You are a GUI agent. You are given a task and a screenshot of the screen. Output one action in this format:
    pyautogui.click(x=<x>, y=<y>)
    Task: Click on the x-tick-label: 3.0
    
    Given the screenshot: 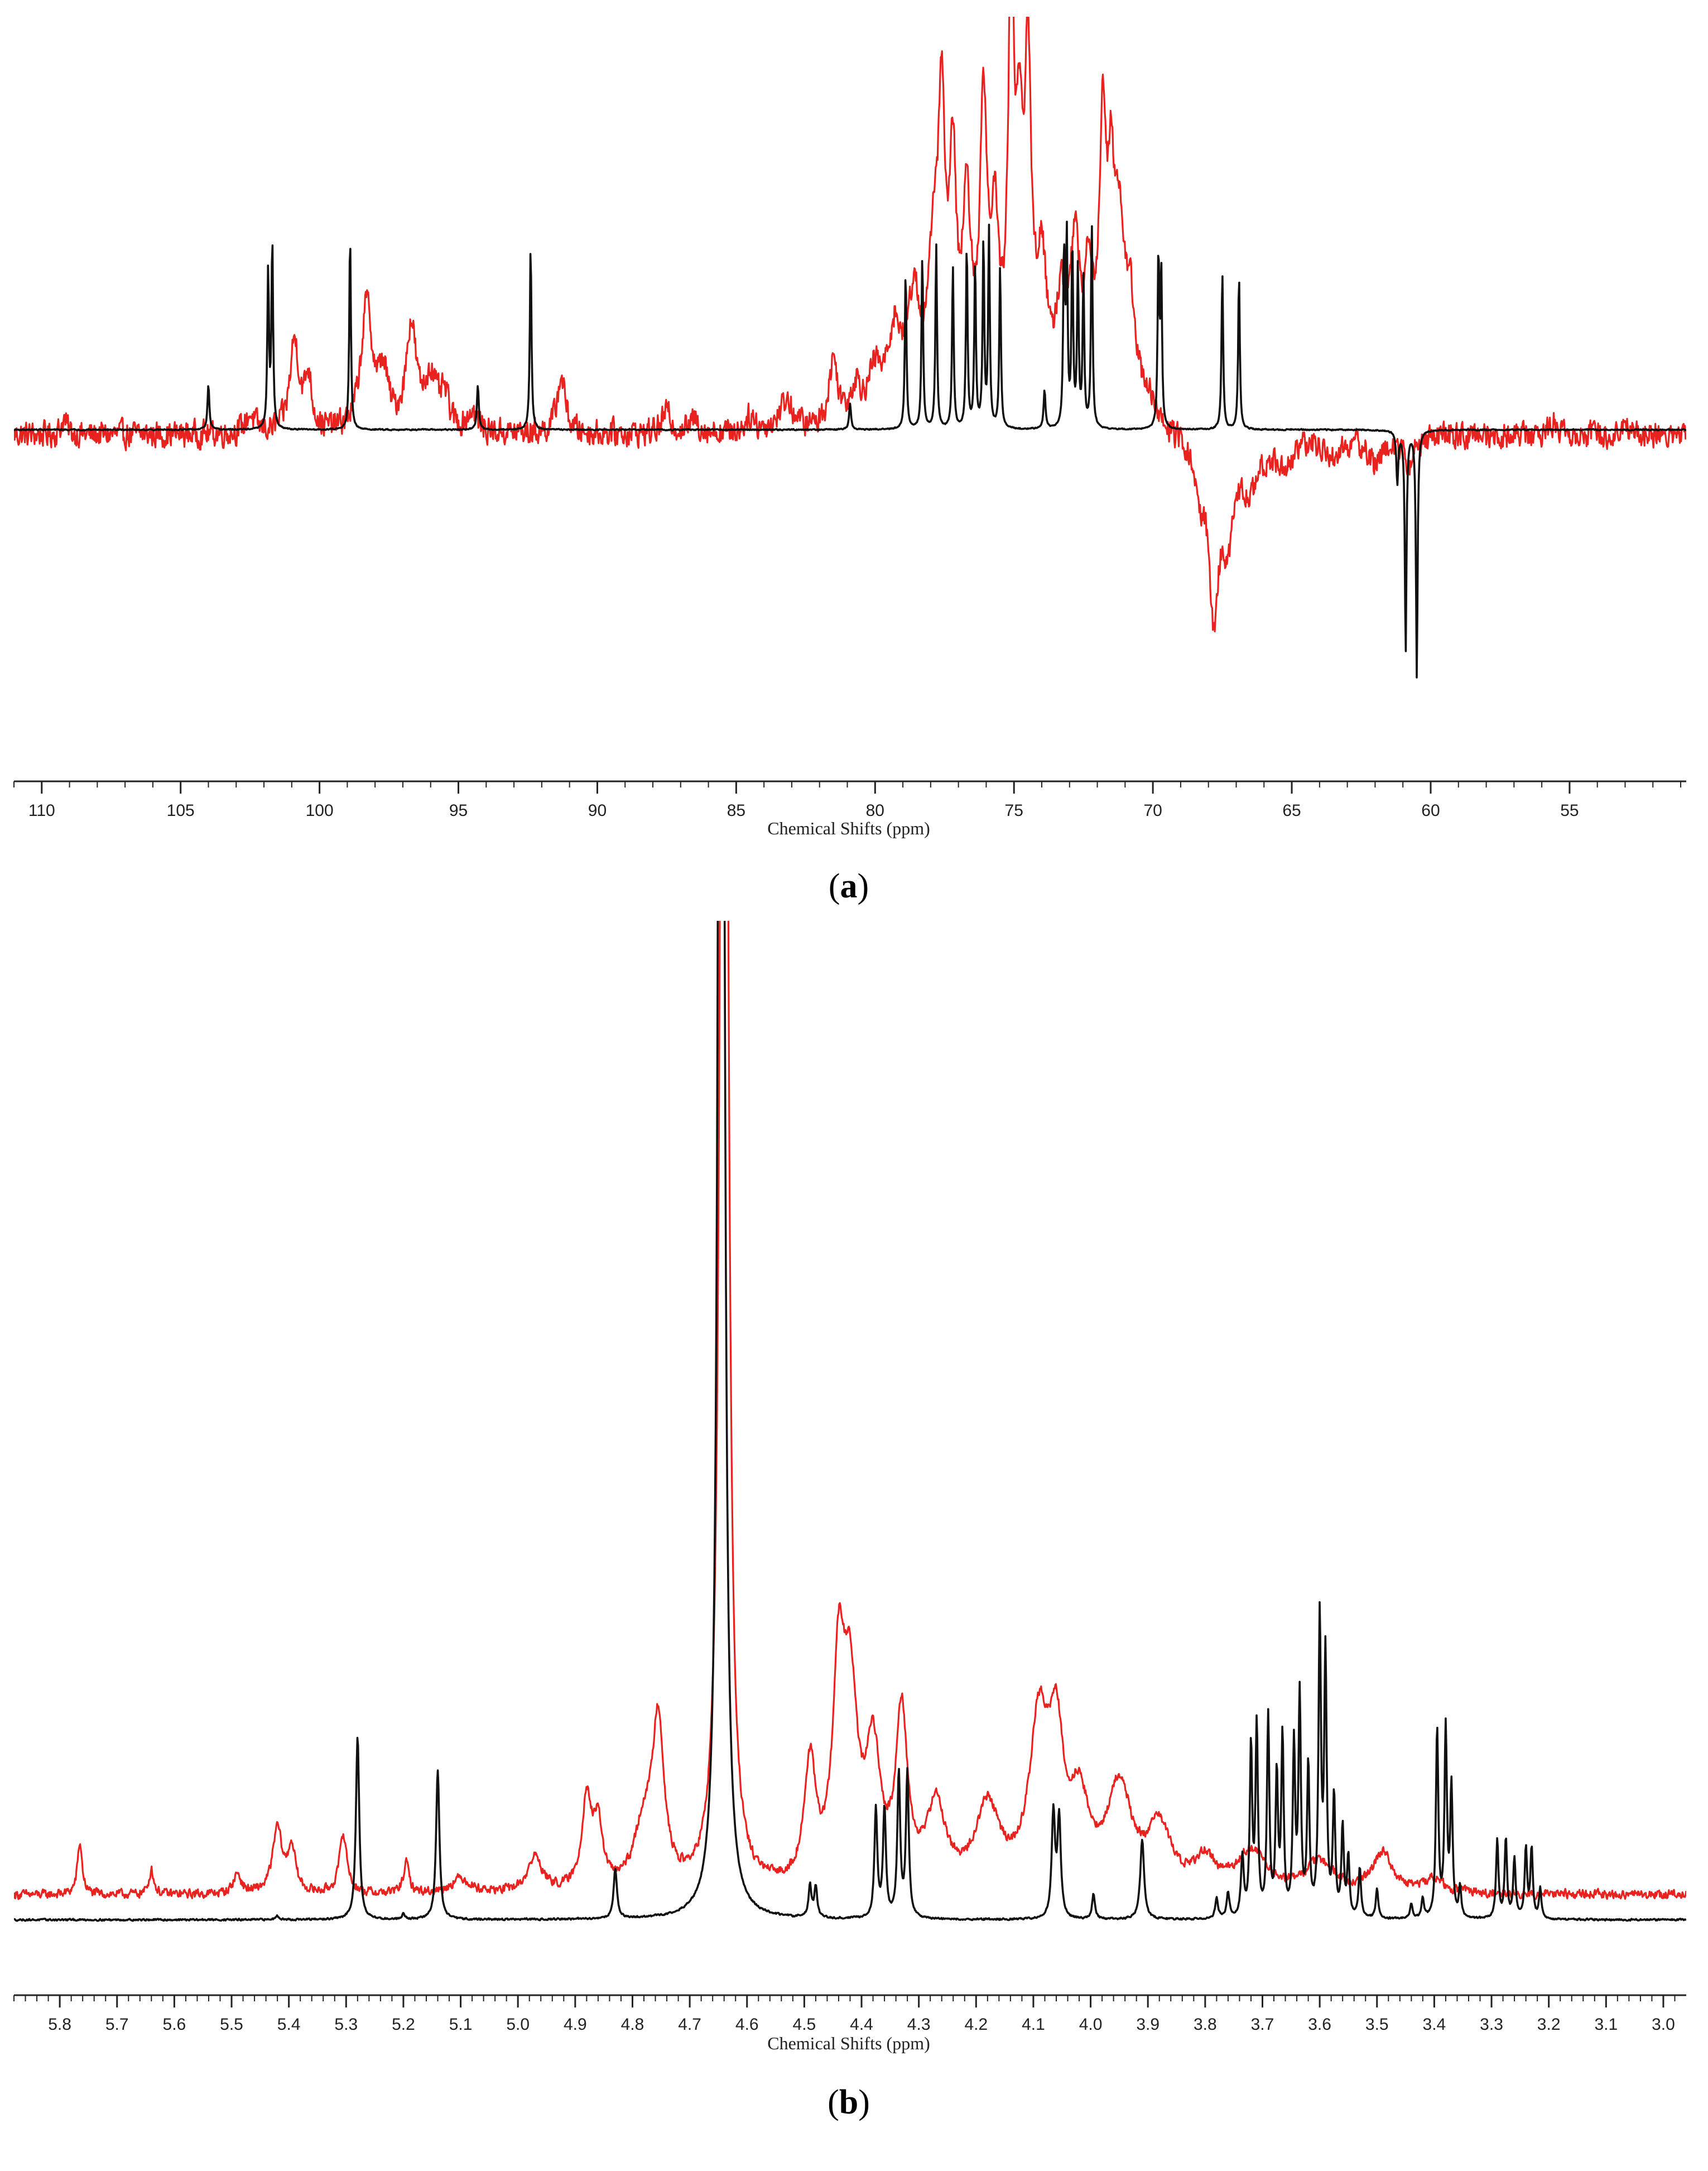 What is the action you would take?
    pyautogui.click(x=1664, y=2024)
    